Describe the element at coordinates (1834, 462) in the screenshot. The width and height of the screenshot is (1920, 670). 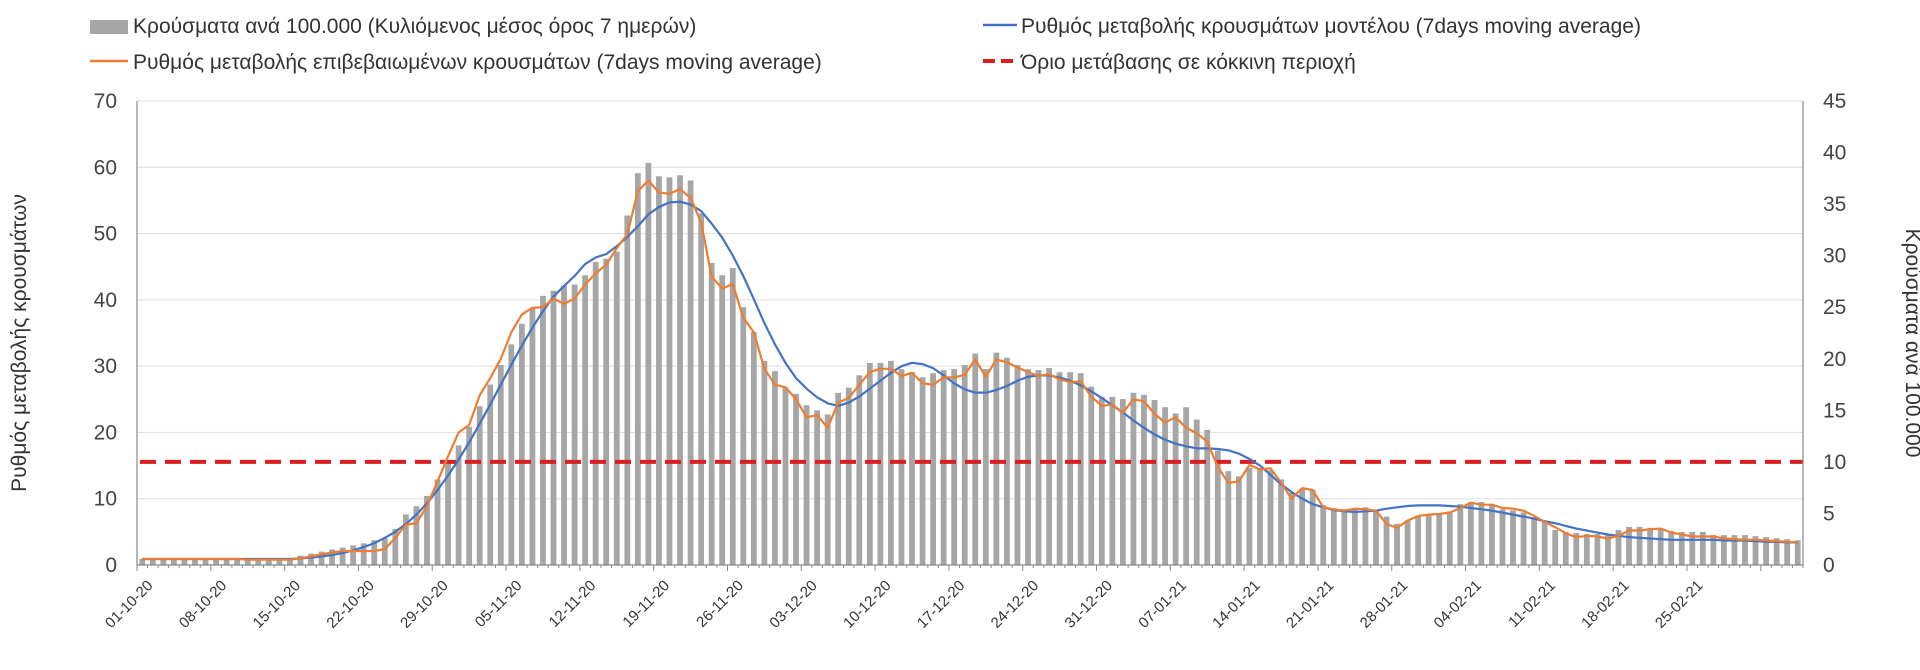
I see `y-right-tick-label: 10` at that location.